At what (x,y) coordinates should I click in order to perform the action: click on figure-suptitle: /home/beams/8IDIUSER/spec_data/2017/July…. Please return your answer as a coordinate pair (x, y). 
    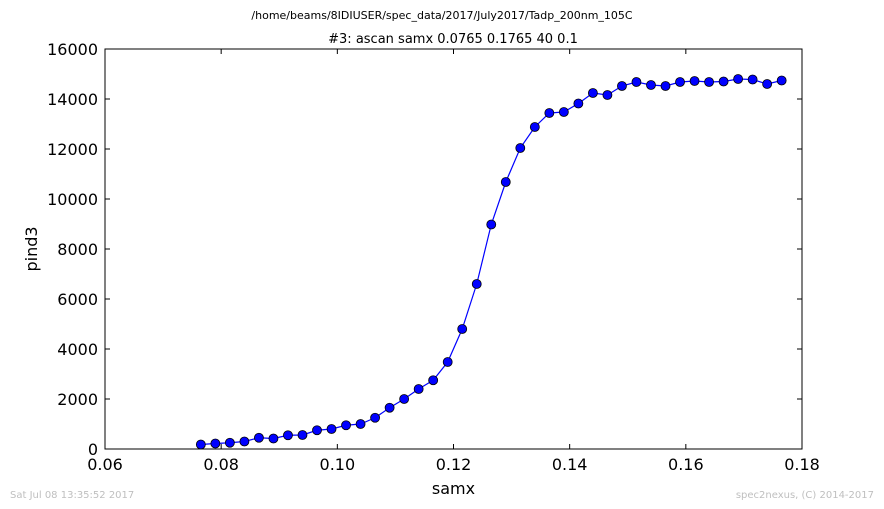
    Looking at the image, I should click on (442, 15).